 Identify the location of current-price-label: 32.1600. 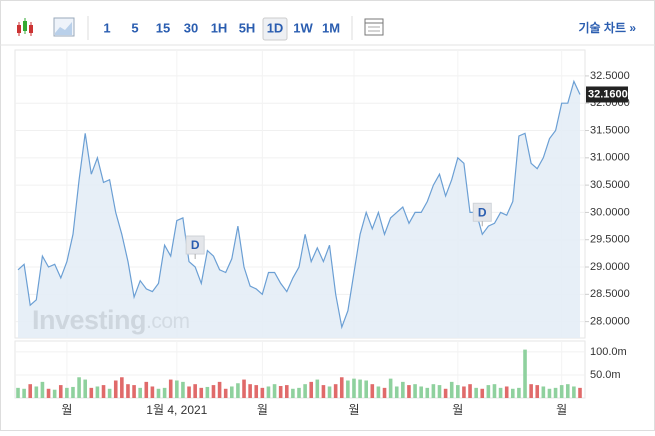
(608, 94).